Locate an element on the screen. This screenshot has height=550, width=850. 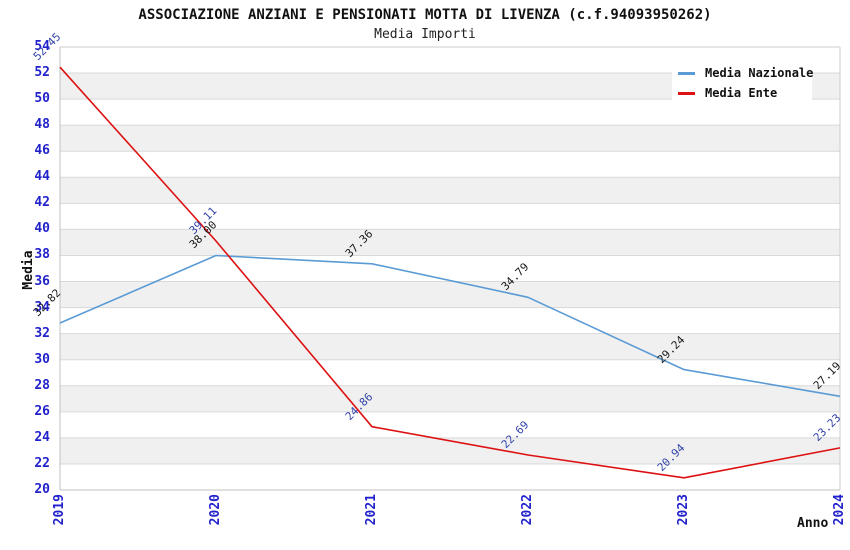
y-tick-label: 42 is located at coordinates (42, 203).